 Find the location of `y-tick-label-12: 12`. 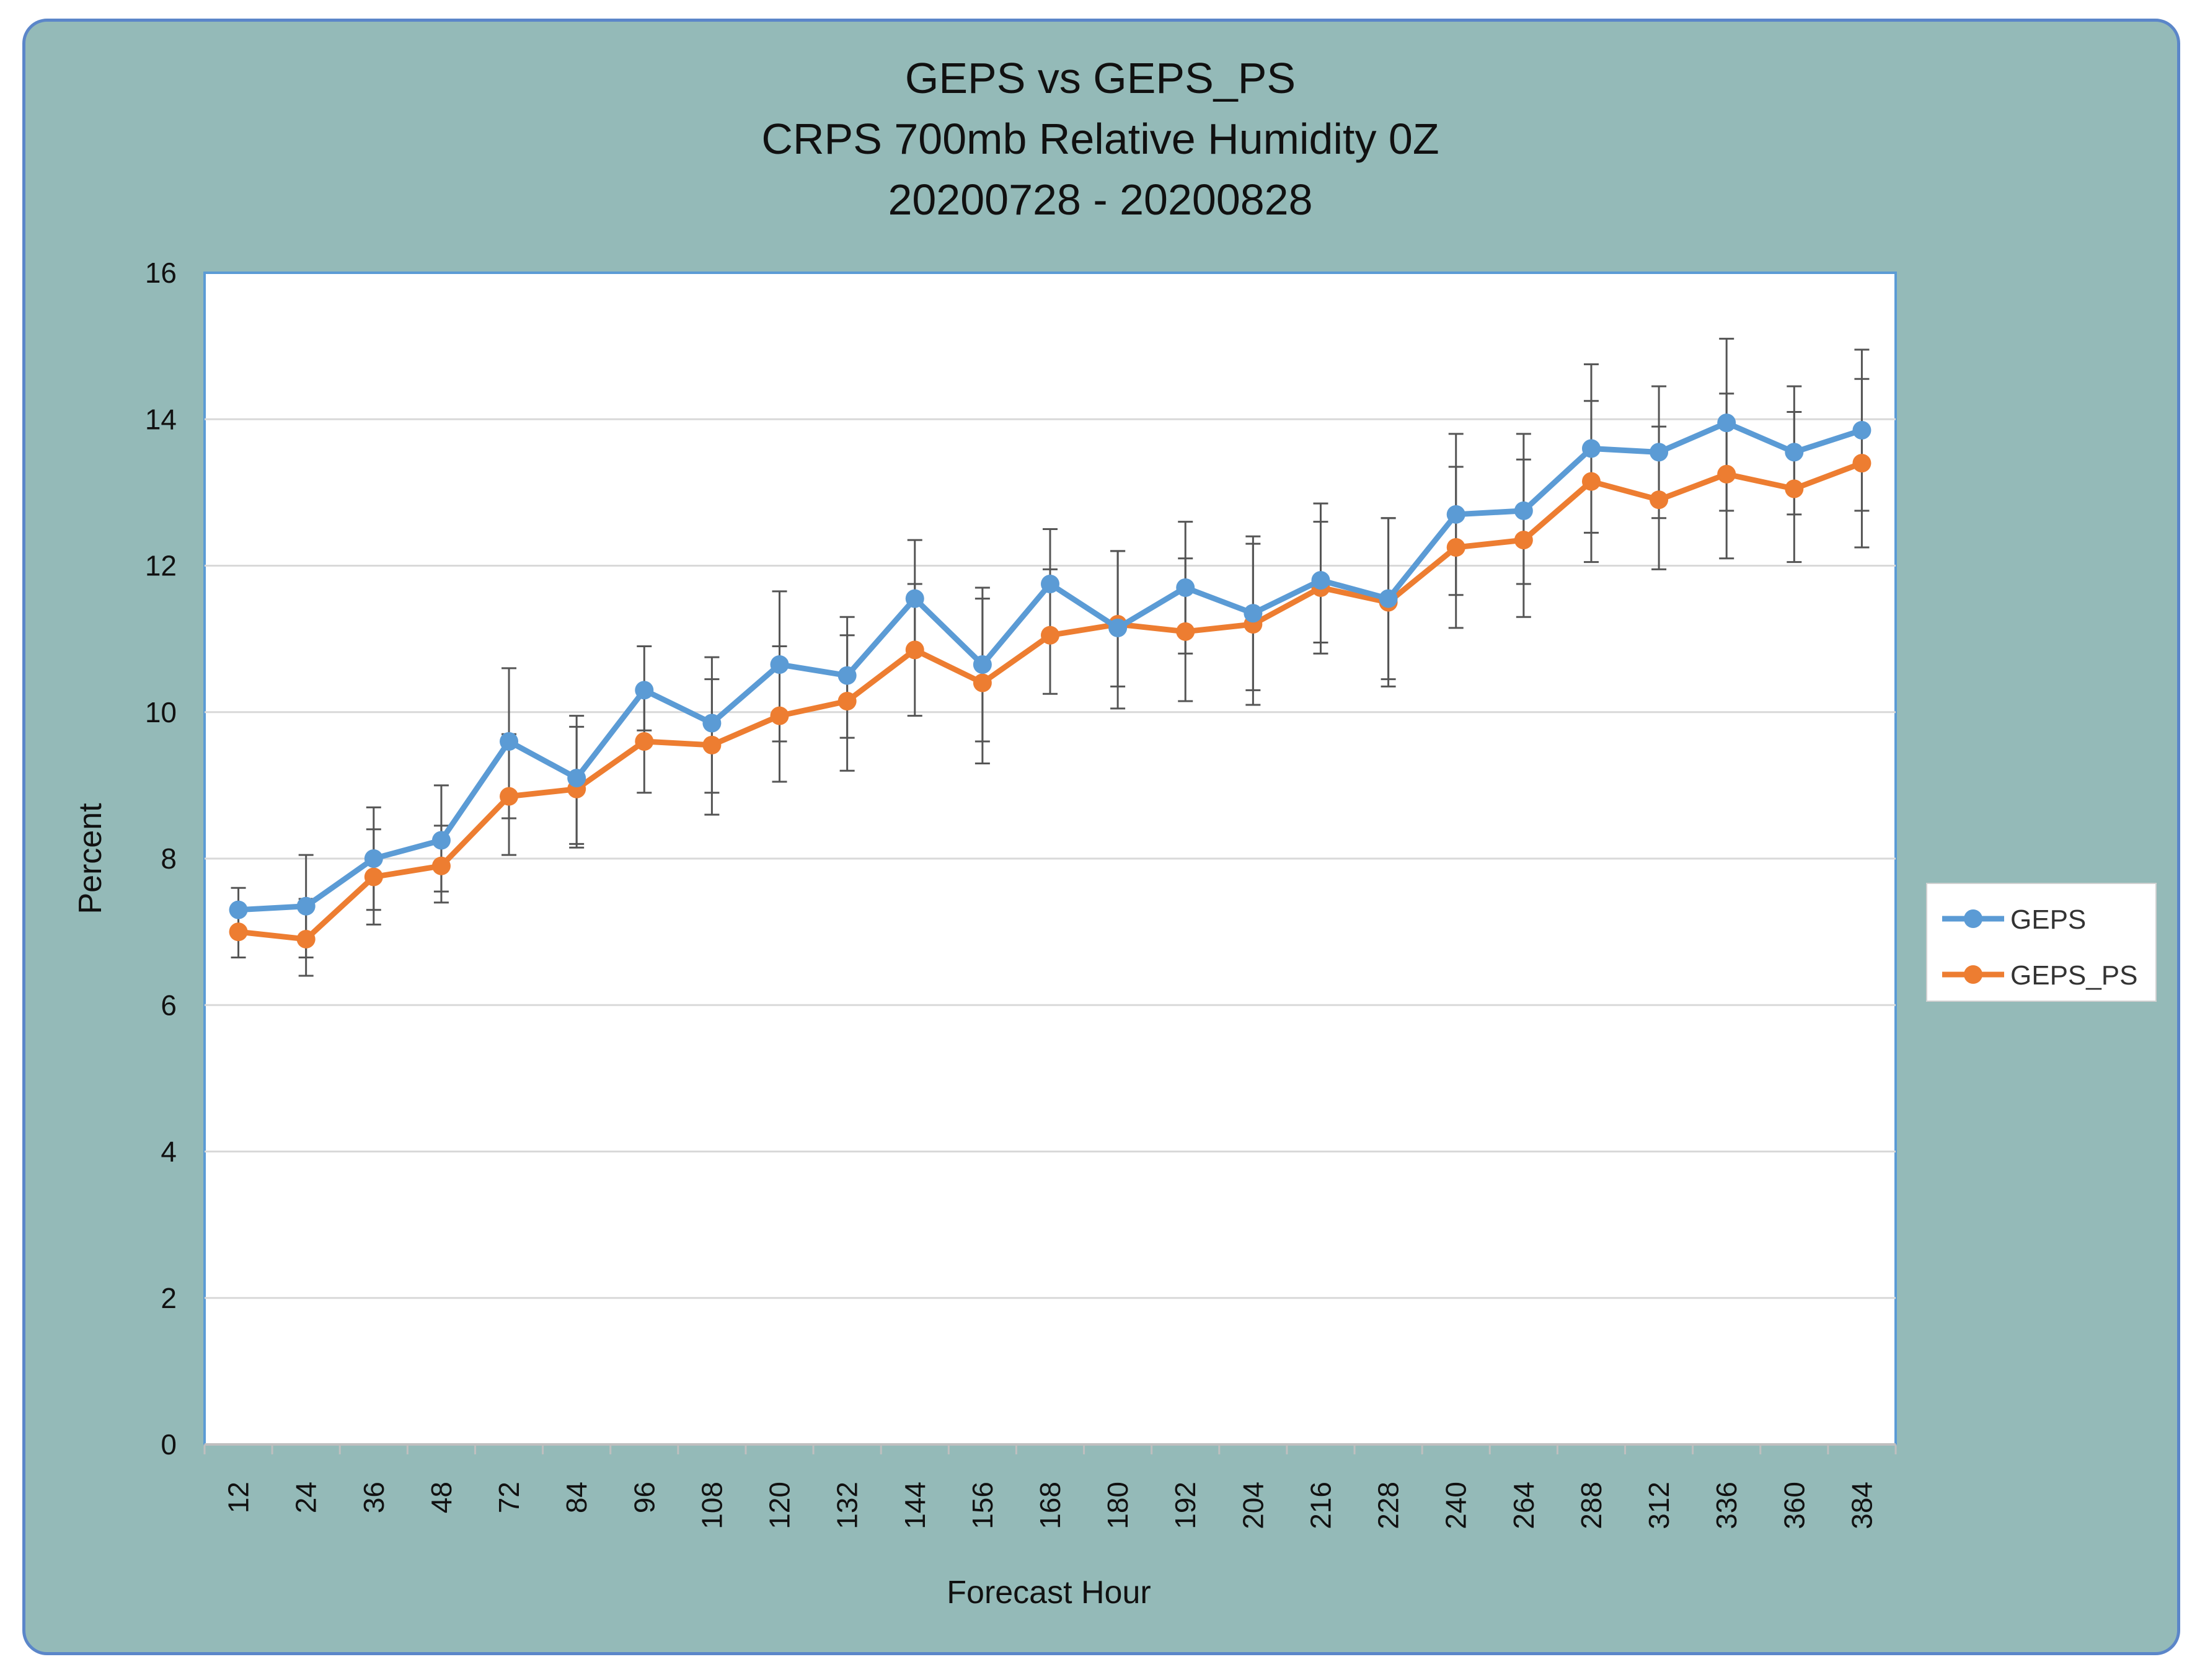

y-tick-label-12: 12 is located at coordinates (161, 566).